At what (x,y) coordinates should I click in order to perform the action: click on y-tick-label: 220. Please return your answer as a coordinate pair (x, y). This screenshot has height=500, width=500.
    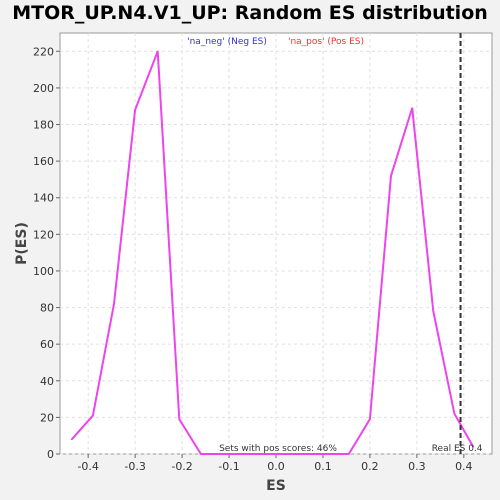
    Looking at the image, I should click on (43, 51).